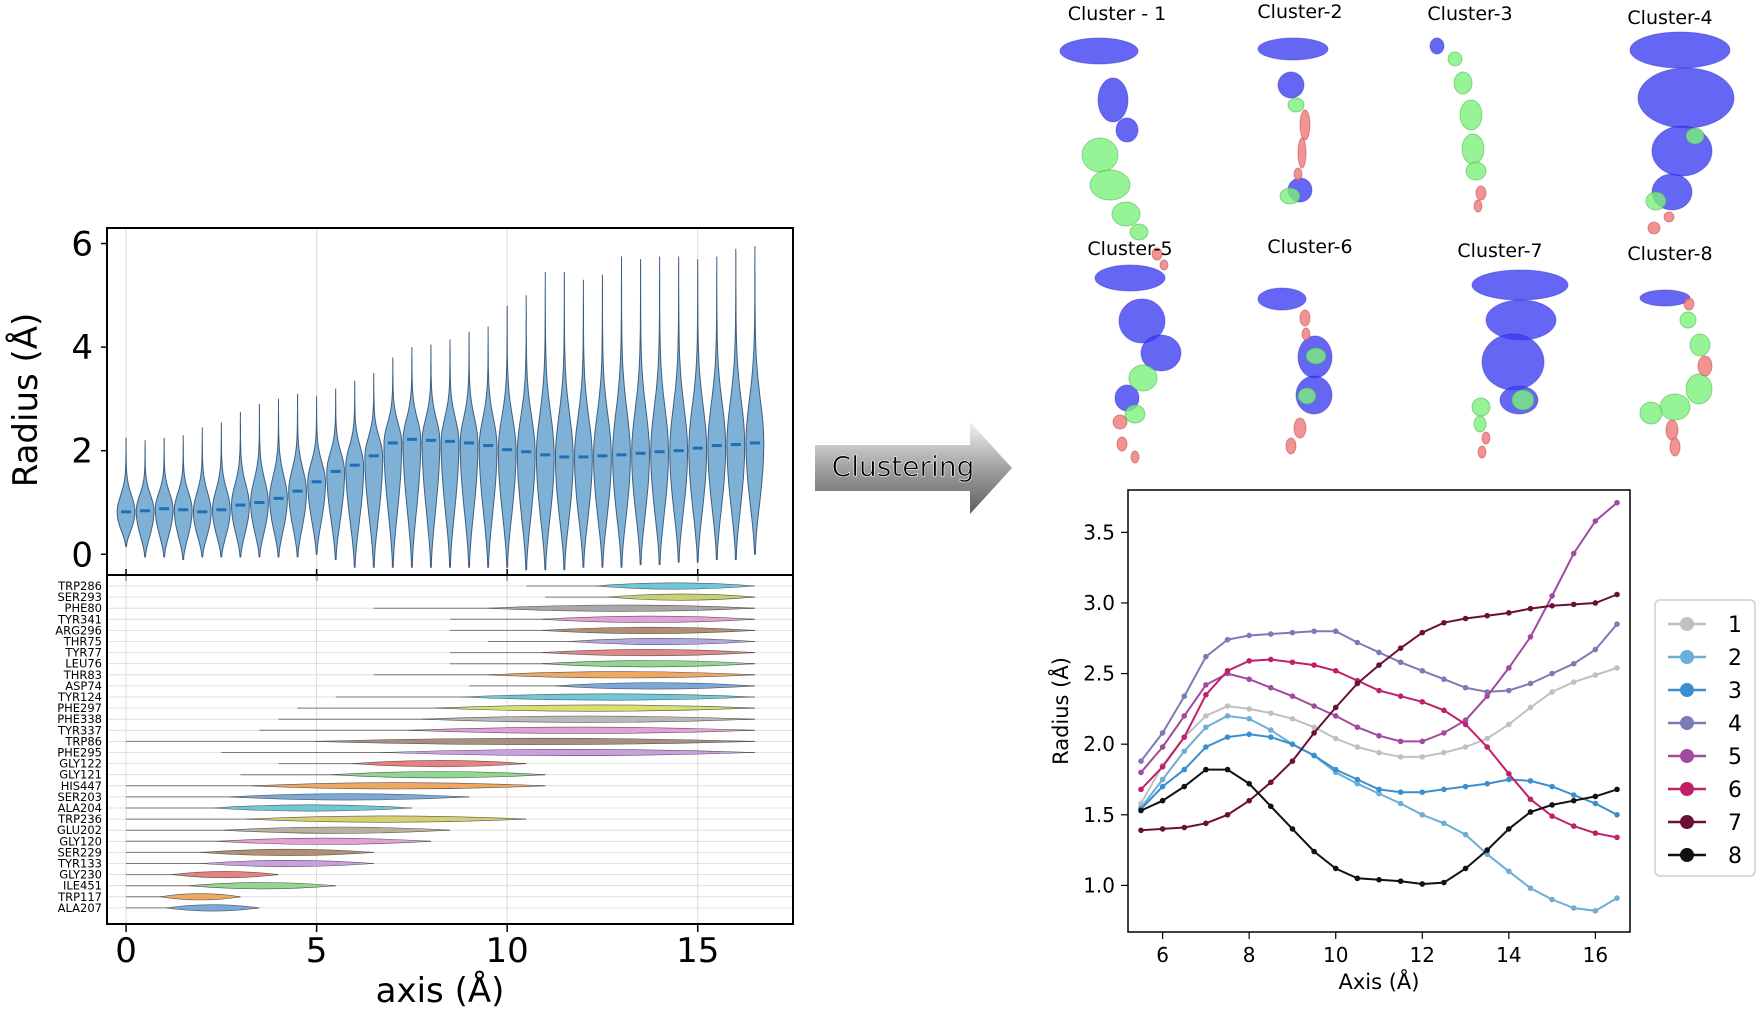 The image size is (1763, 1012). What do you see at coordinates (79, 797) in the screenshot?
I see `residue-label: SER203` at bounding box center [79, 797].